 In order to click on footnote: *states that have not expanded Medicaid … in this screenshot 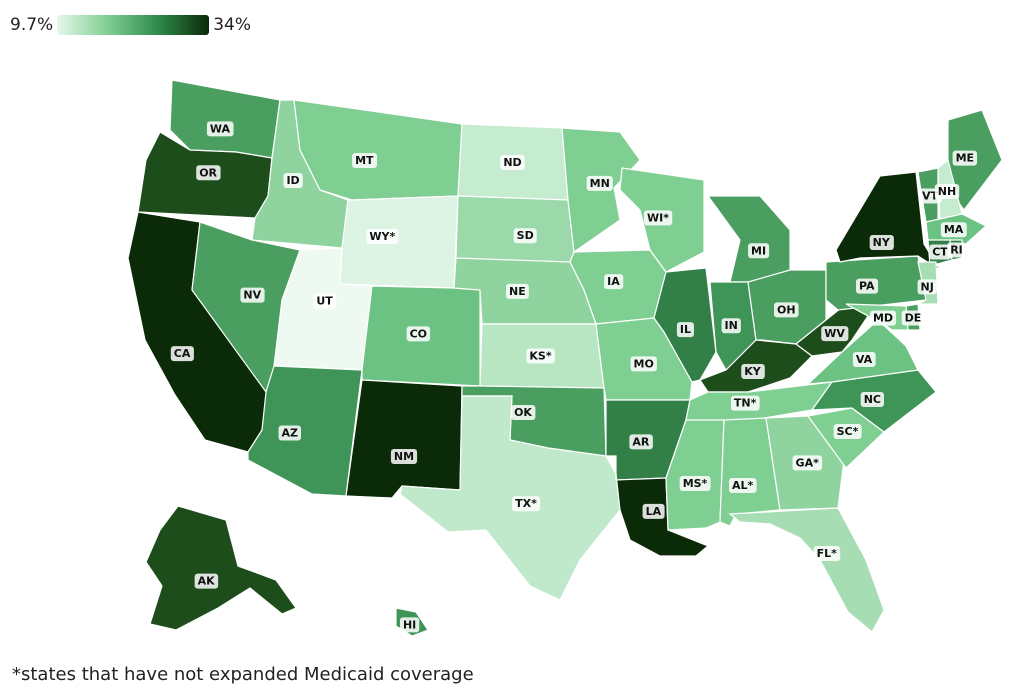, I will do `click(243, 674)`.